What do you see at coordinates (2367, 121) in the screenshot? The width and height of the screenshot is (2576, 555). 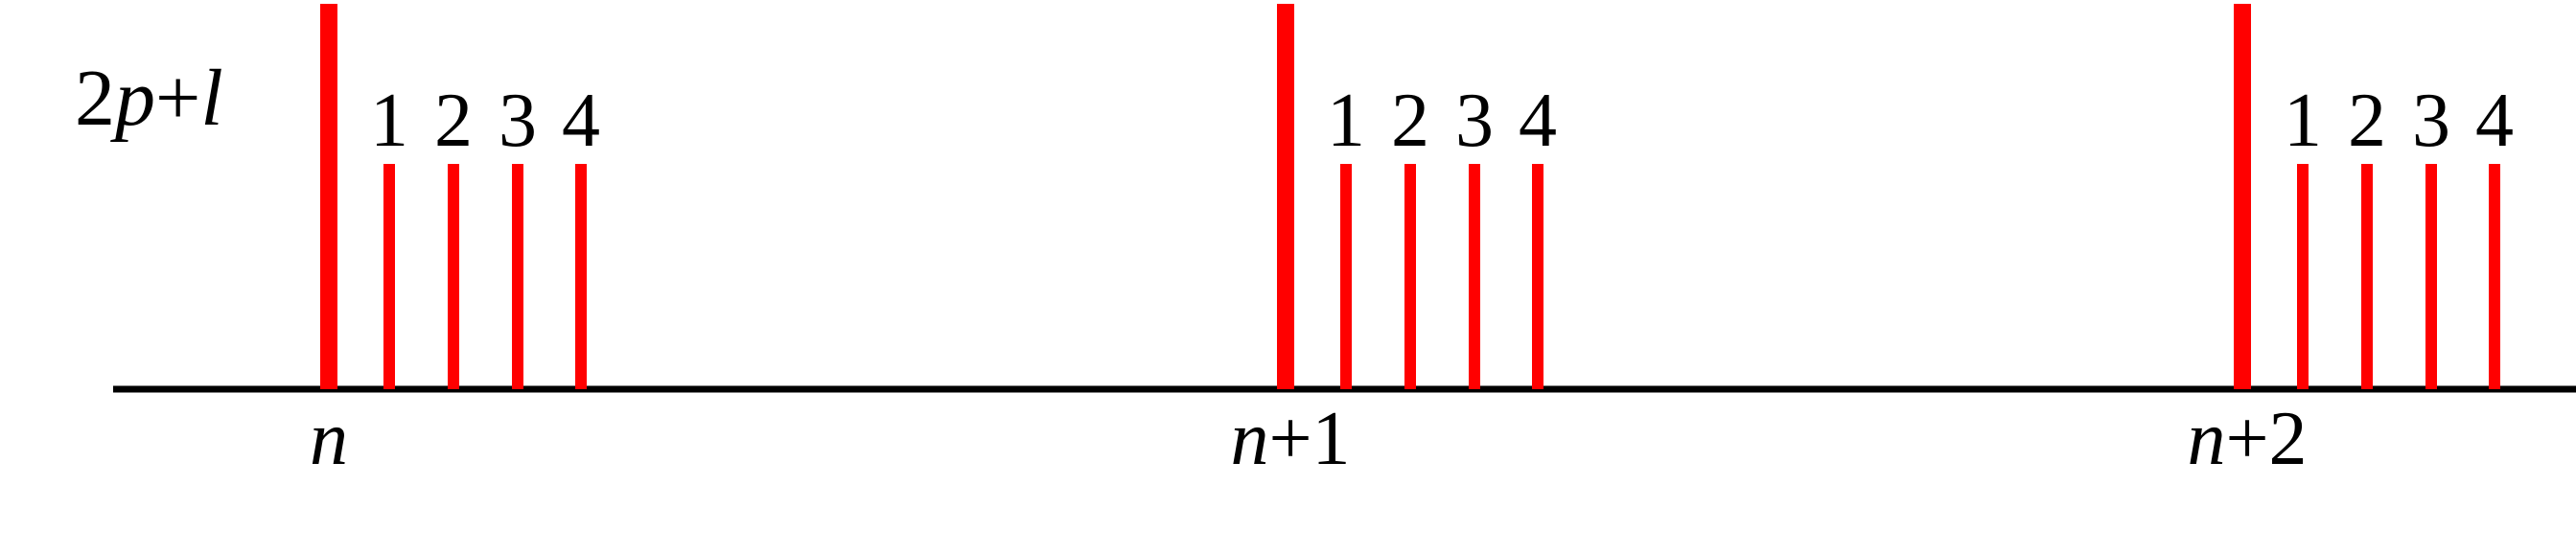 I see `sub-pulse-label-n+2-2: 2` at bounding box center [2367, 121].